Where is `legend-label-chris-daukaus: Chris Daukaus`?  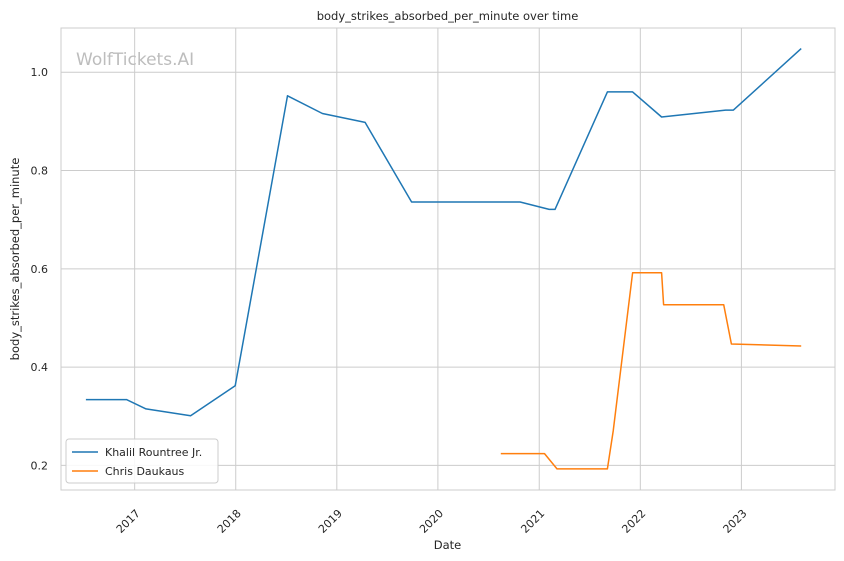
legend-label-chris-daukaus: Chris Daukaus is located at coordinates (145, 471).